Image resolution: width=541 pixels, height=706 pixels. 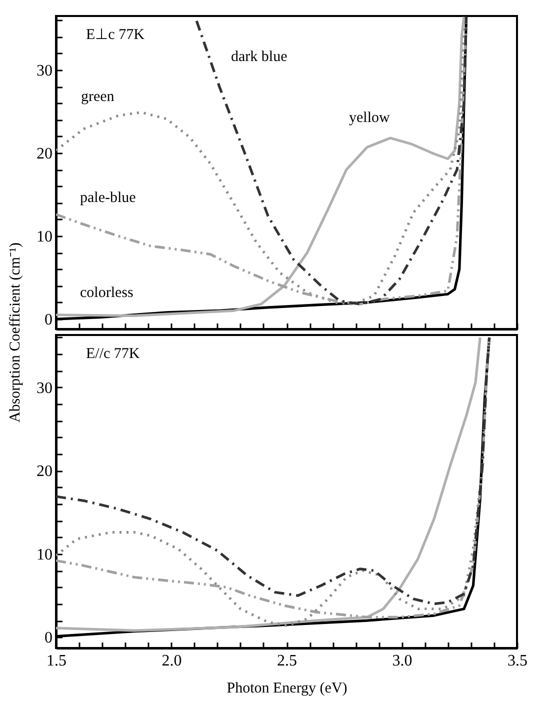 What do you see at coordinates (518, 661) in the screenshot?
I see `x-tick-label: 3.5` at bounding box center [518, 661].